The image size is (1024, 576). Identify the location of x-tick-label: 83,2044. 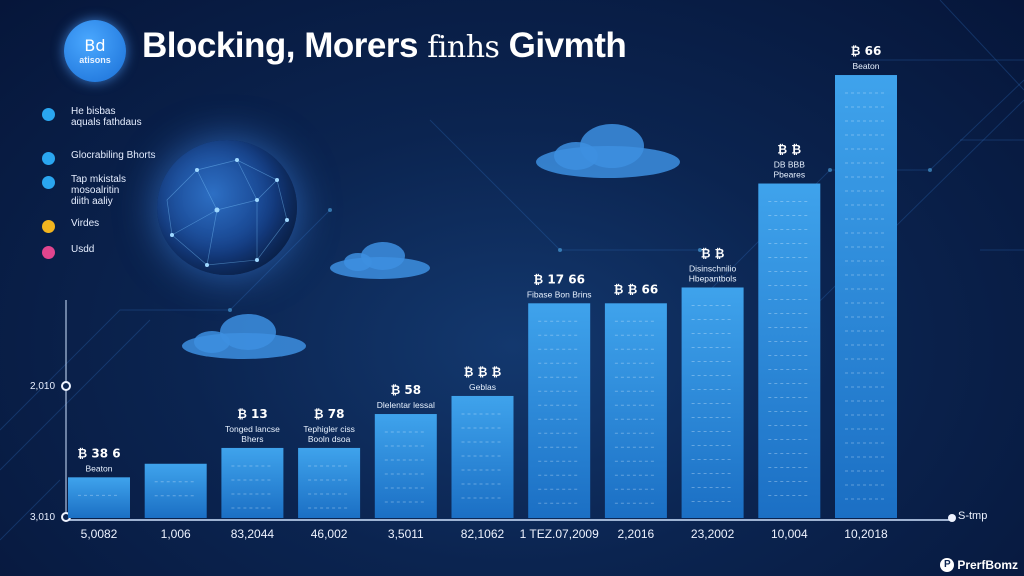
(252, 534).